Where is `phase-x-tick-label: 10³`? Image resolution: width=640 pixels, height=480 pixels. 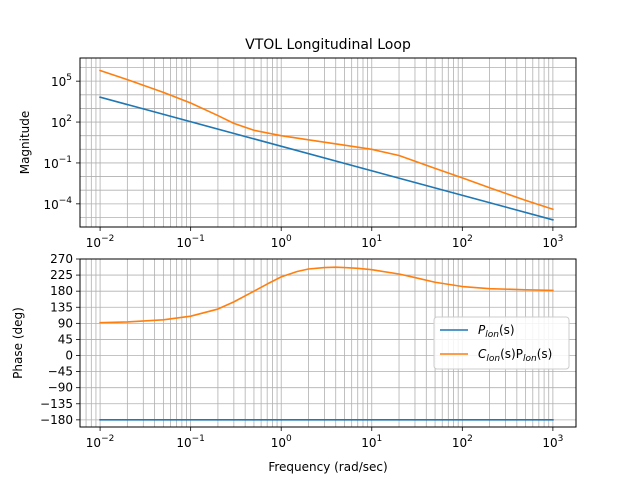 phase-x-tick-label: 10³ is located at coordinates (552, 442).